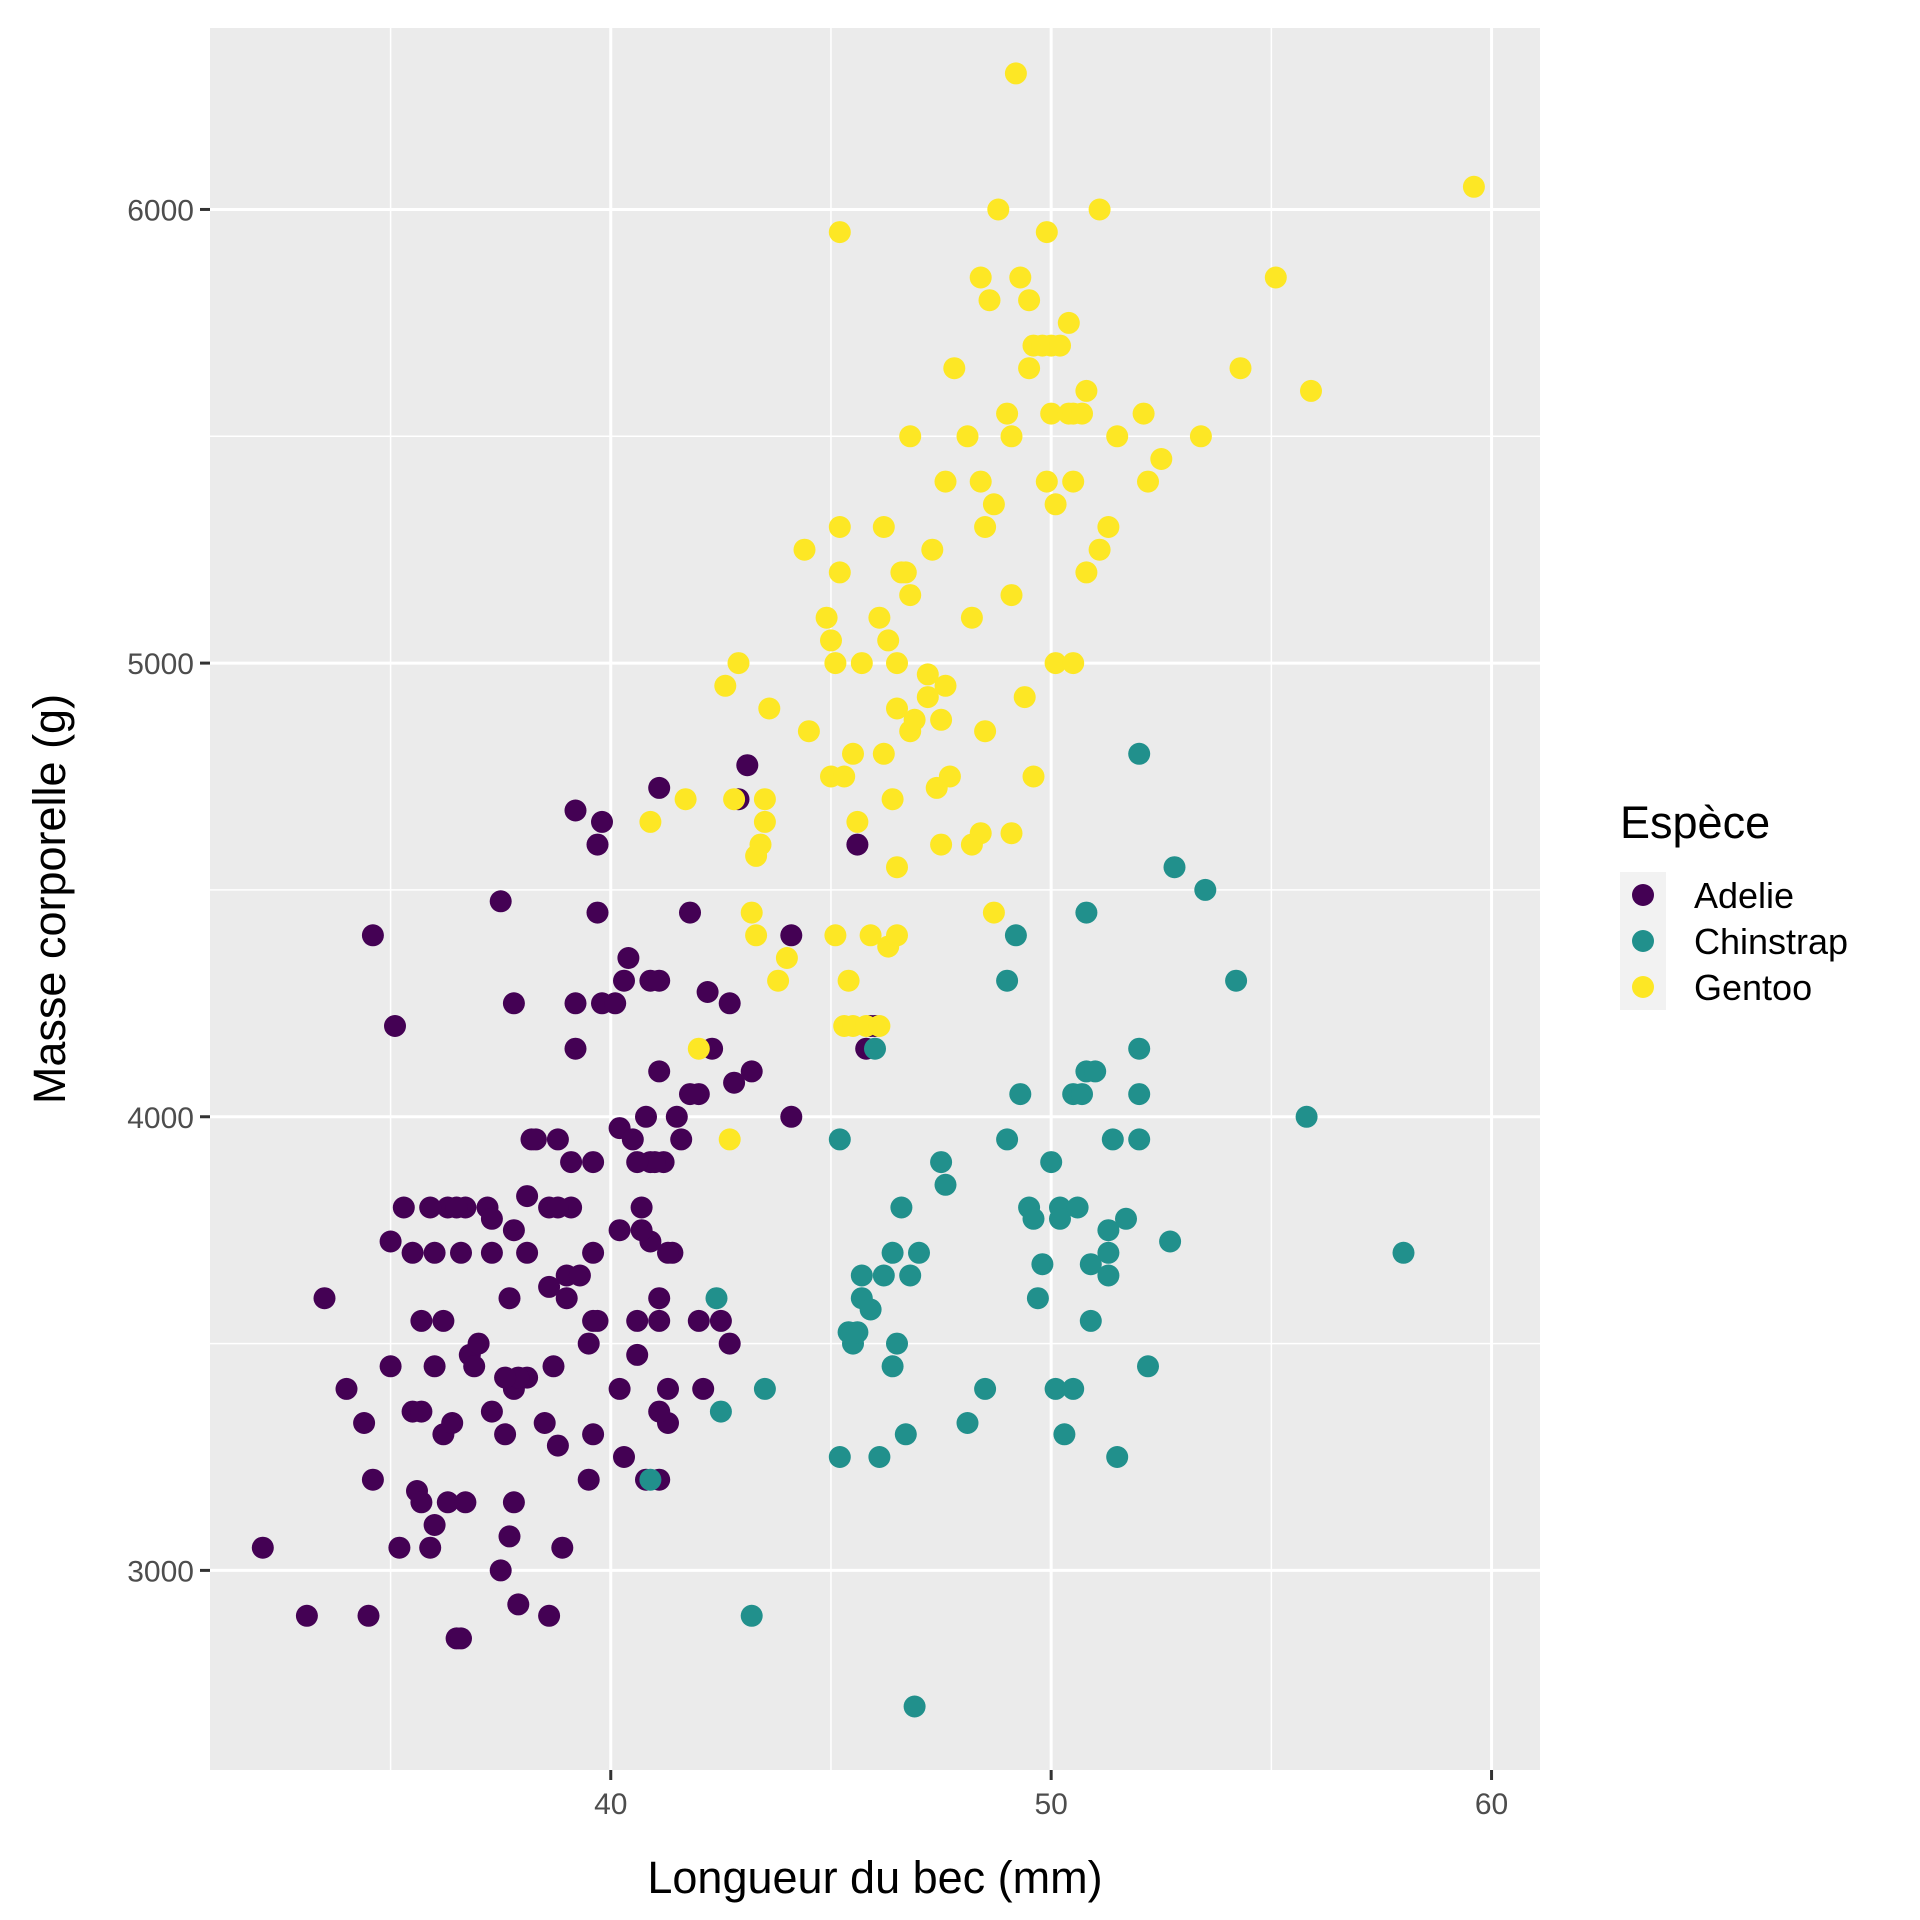  Describe the element at coordinates (49, 899) in the screenshot. I see `y-axis-title: Masse corporelle (g)` at that location.